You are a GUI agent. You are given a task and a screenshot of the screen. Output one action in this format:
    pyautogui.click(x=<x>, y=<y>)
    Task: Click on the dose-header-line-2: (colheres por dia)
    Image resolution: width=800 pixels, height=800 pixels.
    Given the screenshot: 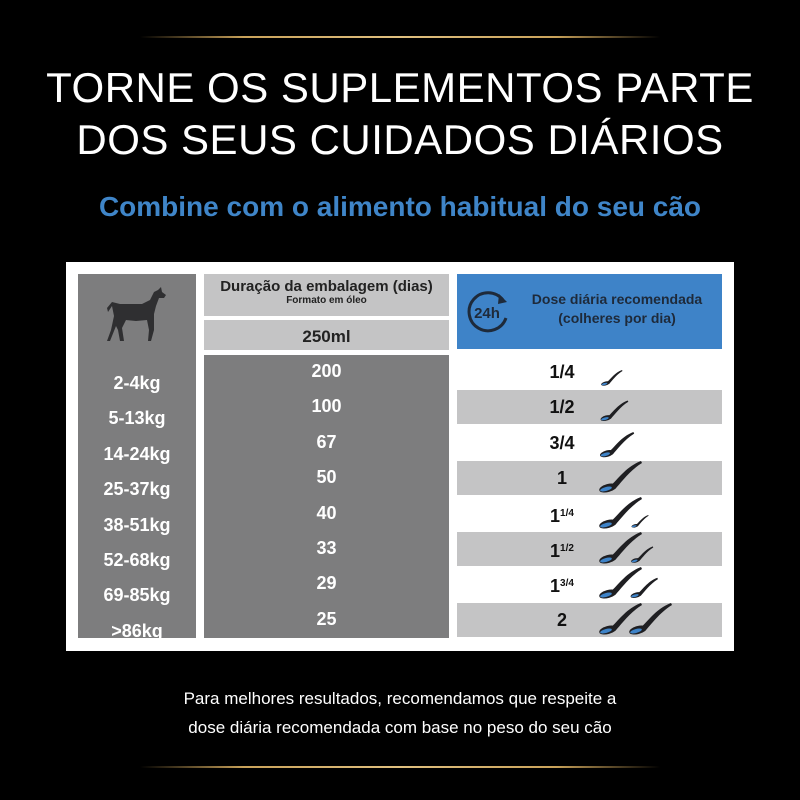 What is the action you would take?
    pyautogui.click(x=617, y=318)
    